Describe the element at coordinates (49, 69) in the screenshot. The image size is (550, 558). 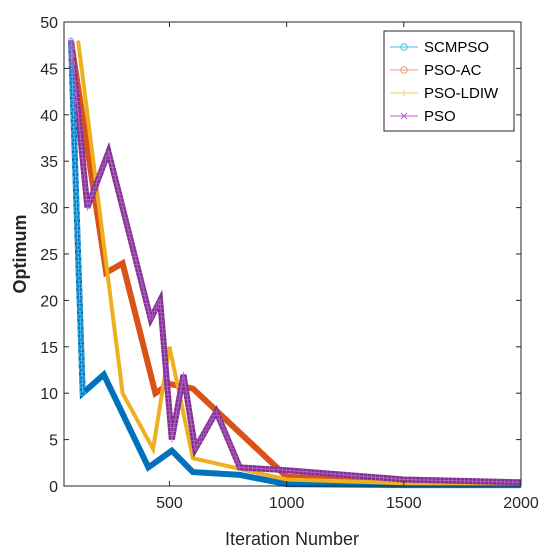
I see `y-tick-label: 45` at that location.